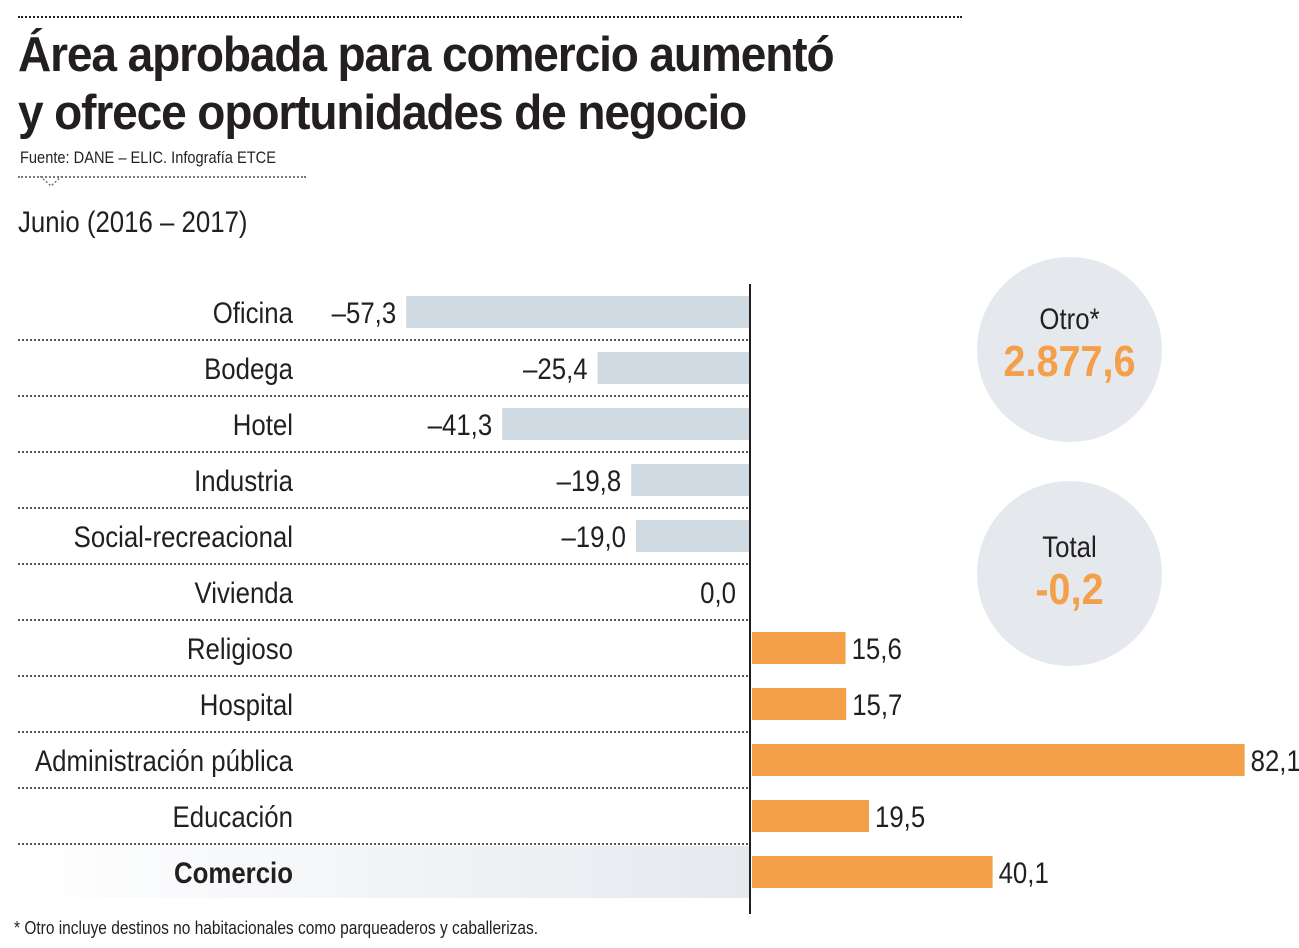  What do you see at coordinates (1069, 361) in the screenshot?
I see `otro-value: 2.877,6` at bounding box center [1069, 361].